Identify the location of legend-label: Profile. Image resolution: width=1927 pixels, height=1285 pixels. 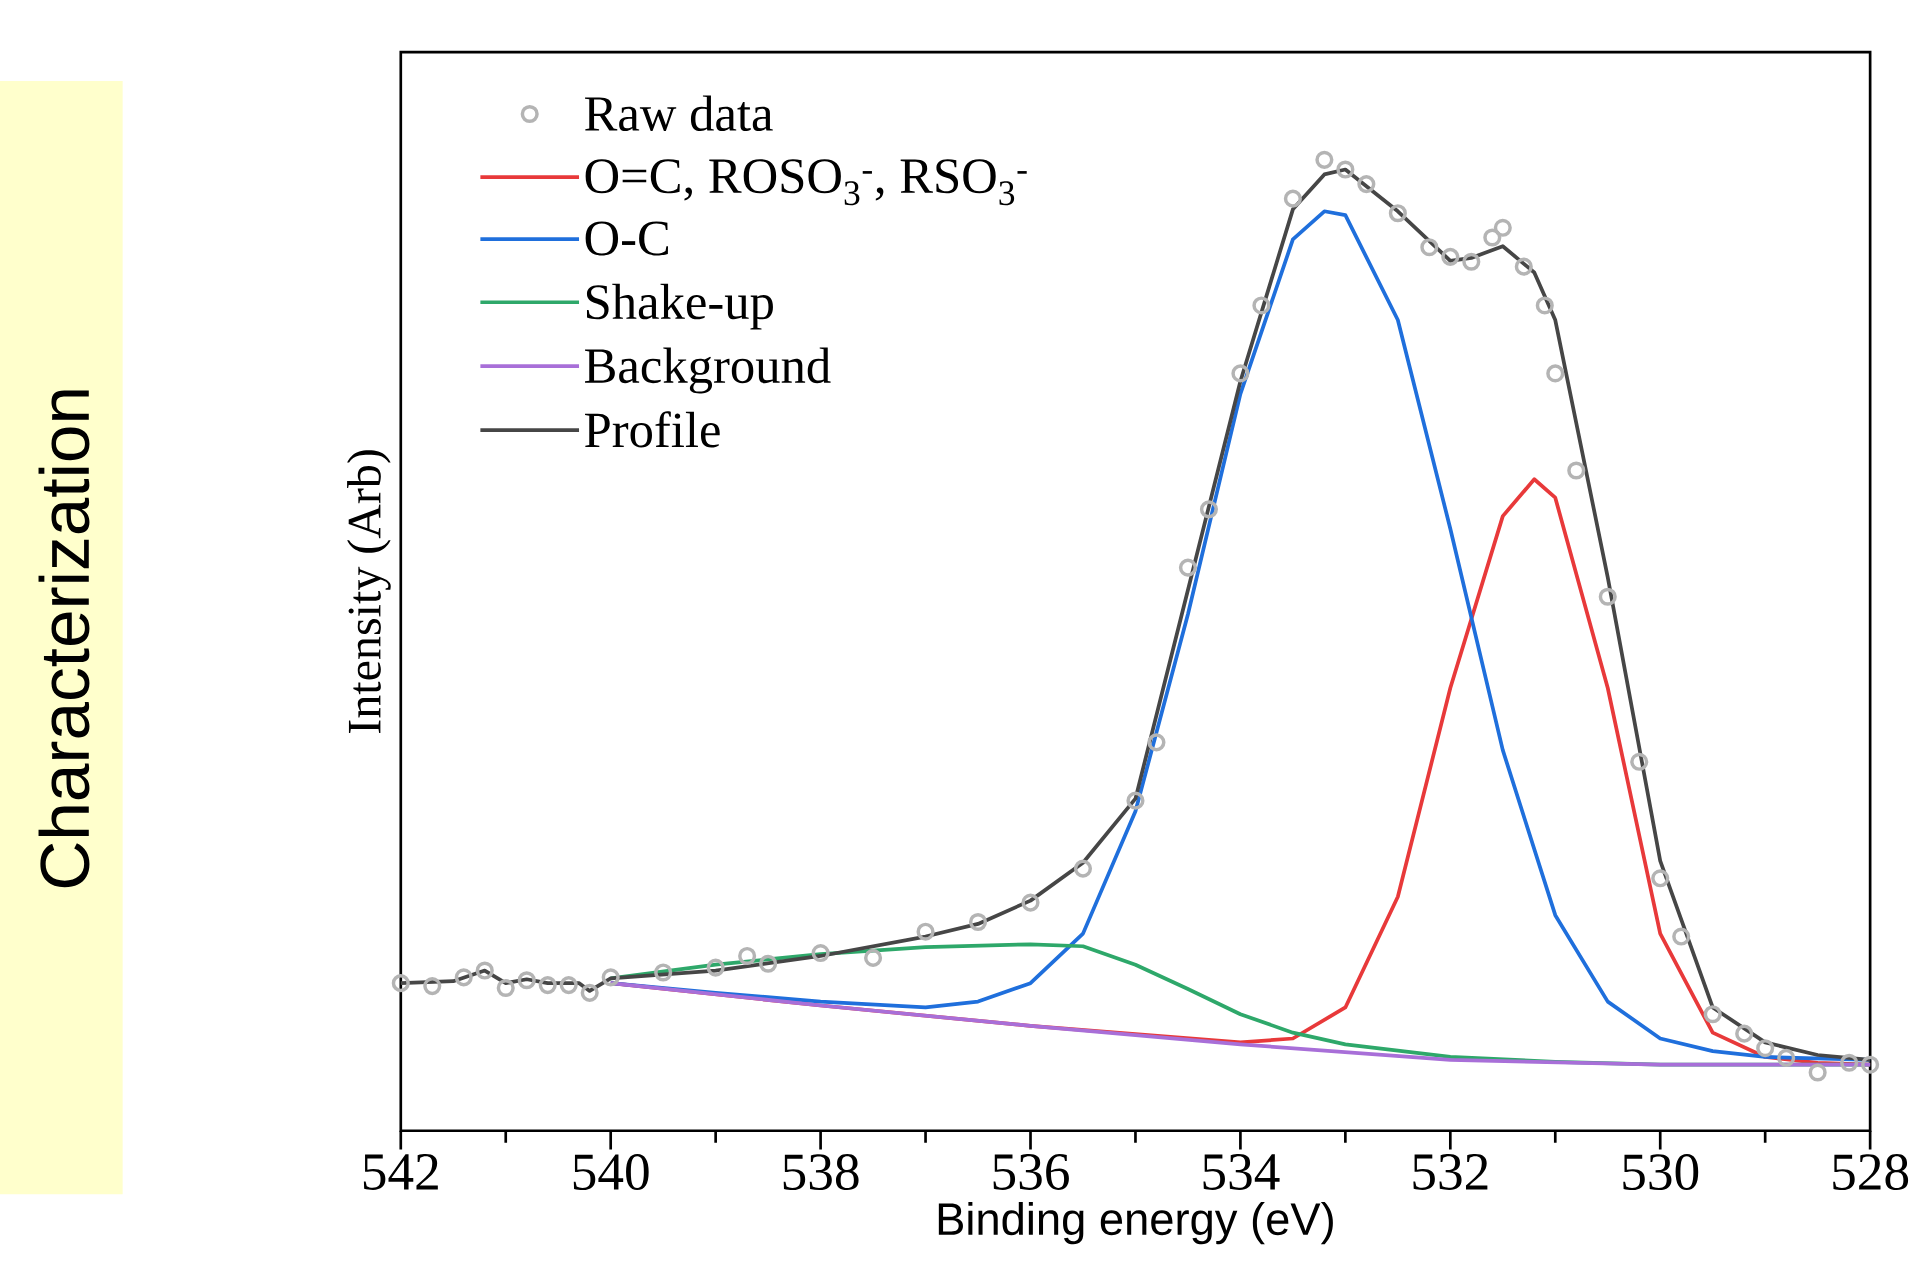
(652, 429).